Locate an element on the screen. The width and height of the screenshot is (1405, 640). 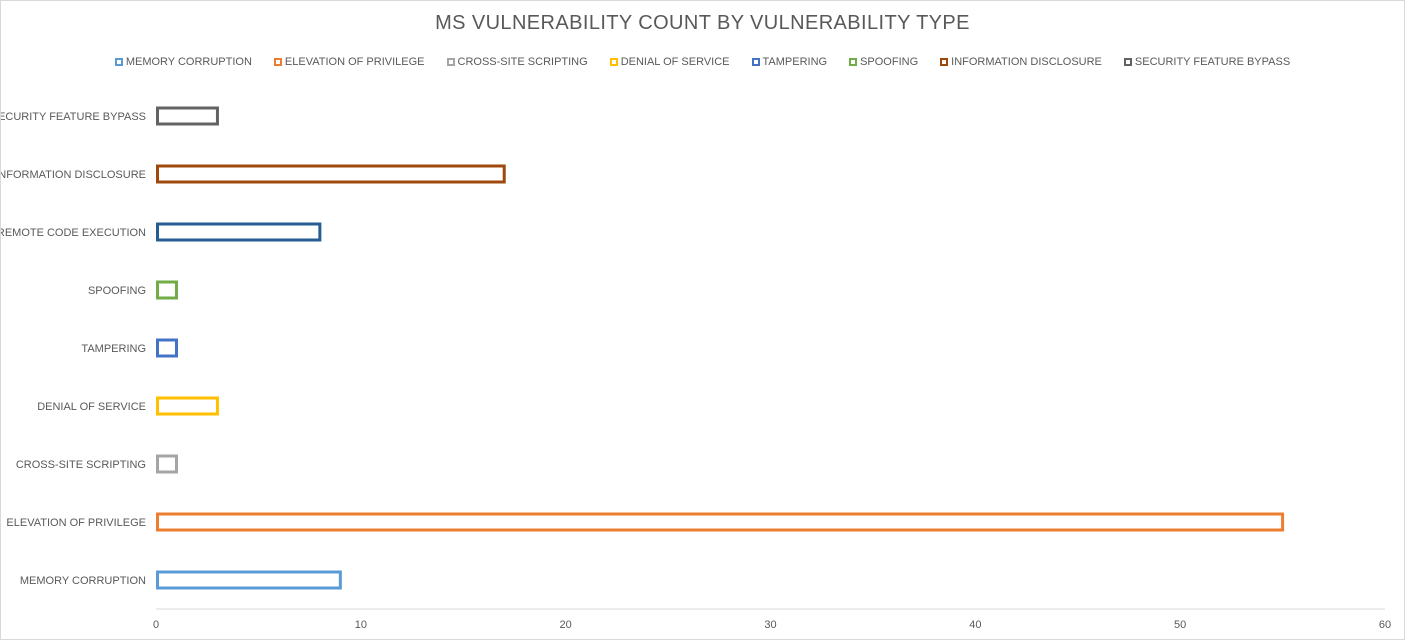
legend-label: DENIAL OF SERVICE is located at coordinates (675, 62).